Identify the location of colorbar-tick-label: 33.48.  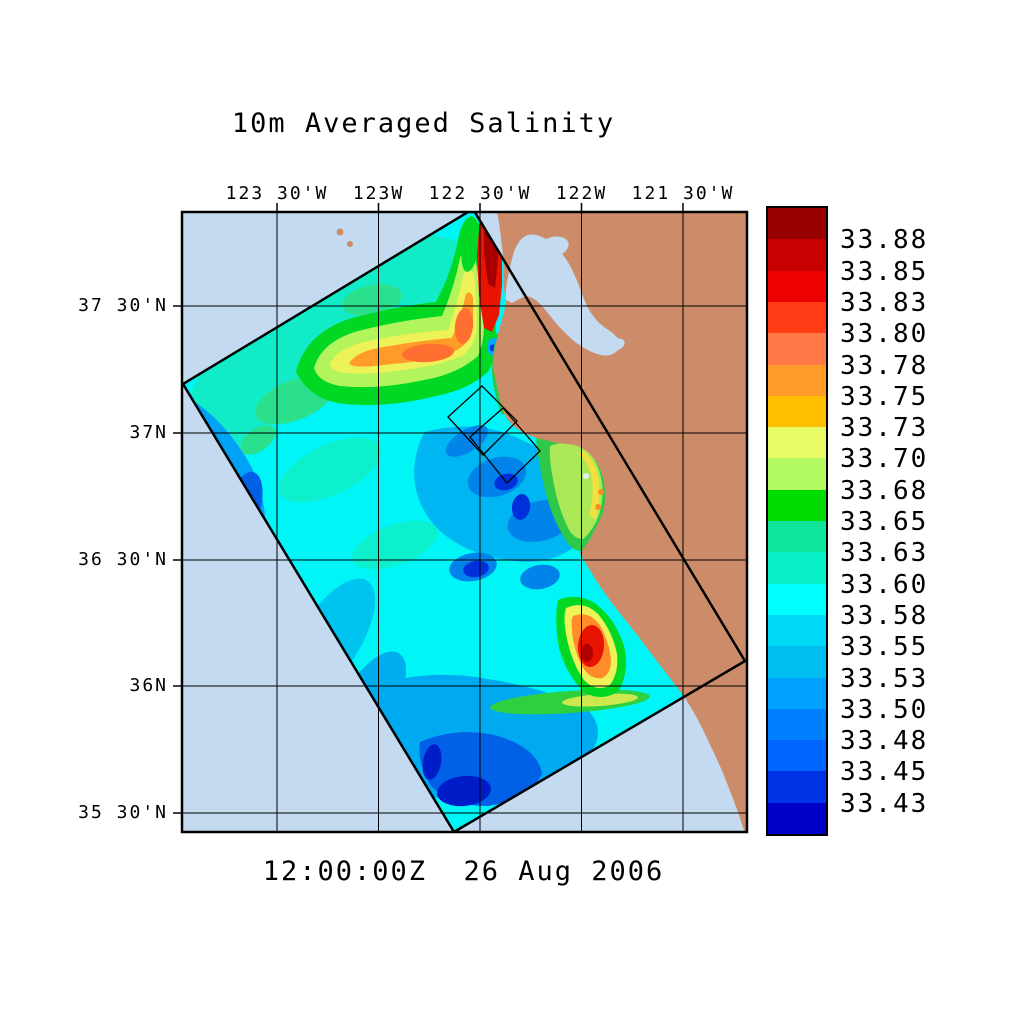
(884, 741).